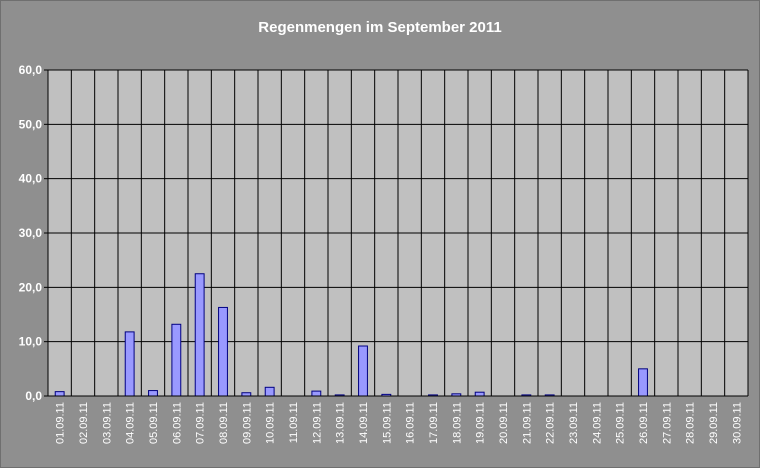  What do you see at coordinates (737, 423) in the screenshot?
I see `x-tick-label: 30.09.11` at bounding box center [737, 423].